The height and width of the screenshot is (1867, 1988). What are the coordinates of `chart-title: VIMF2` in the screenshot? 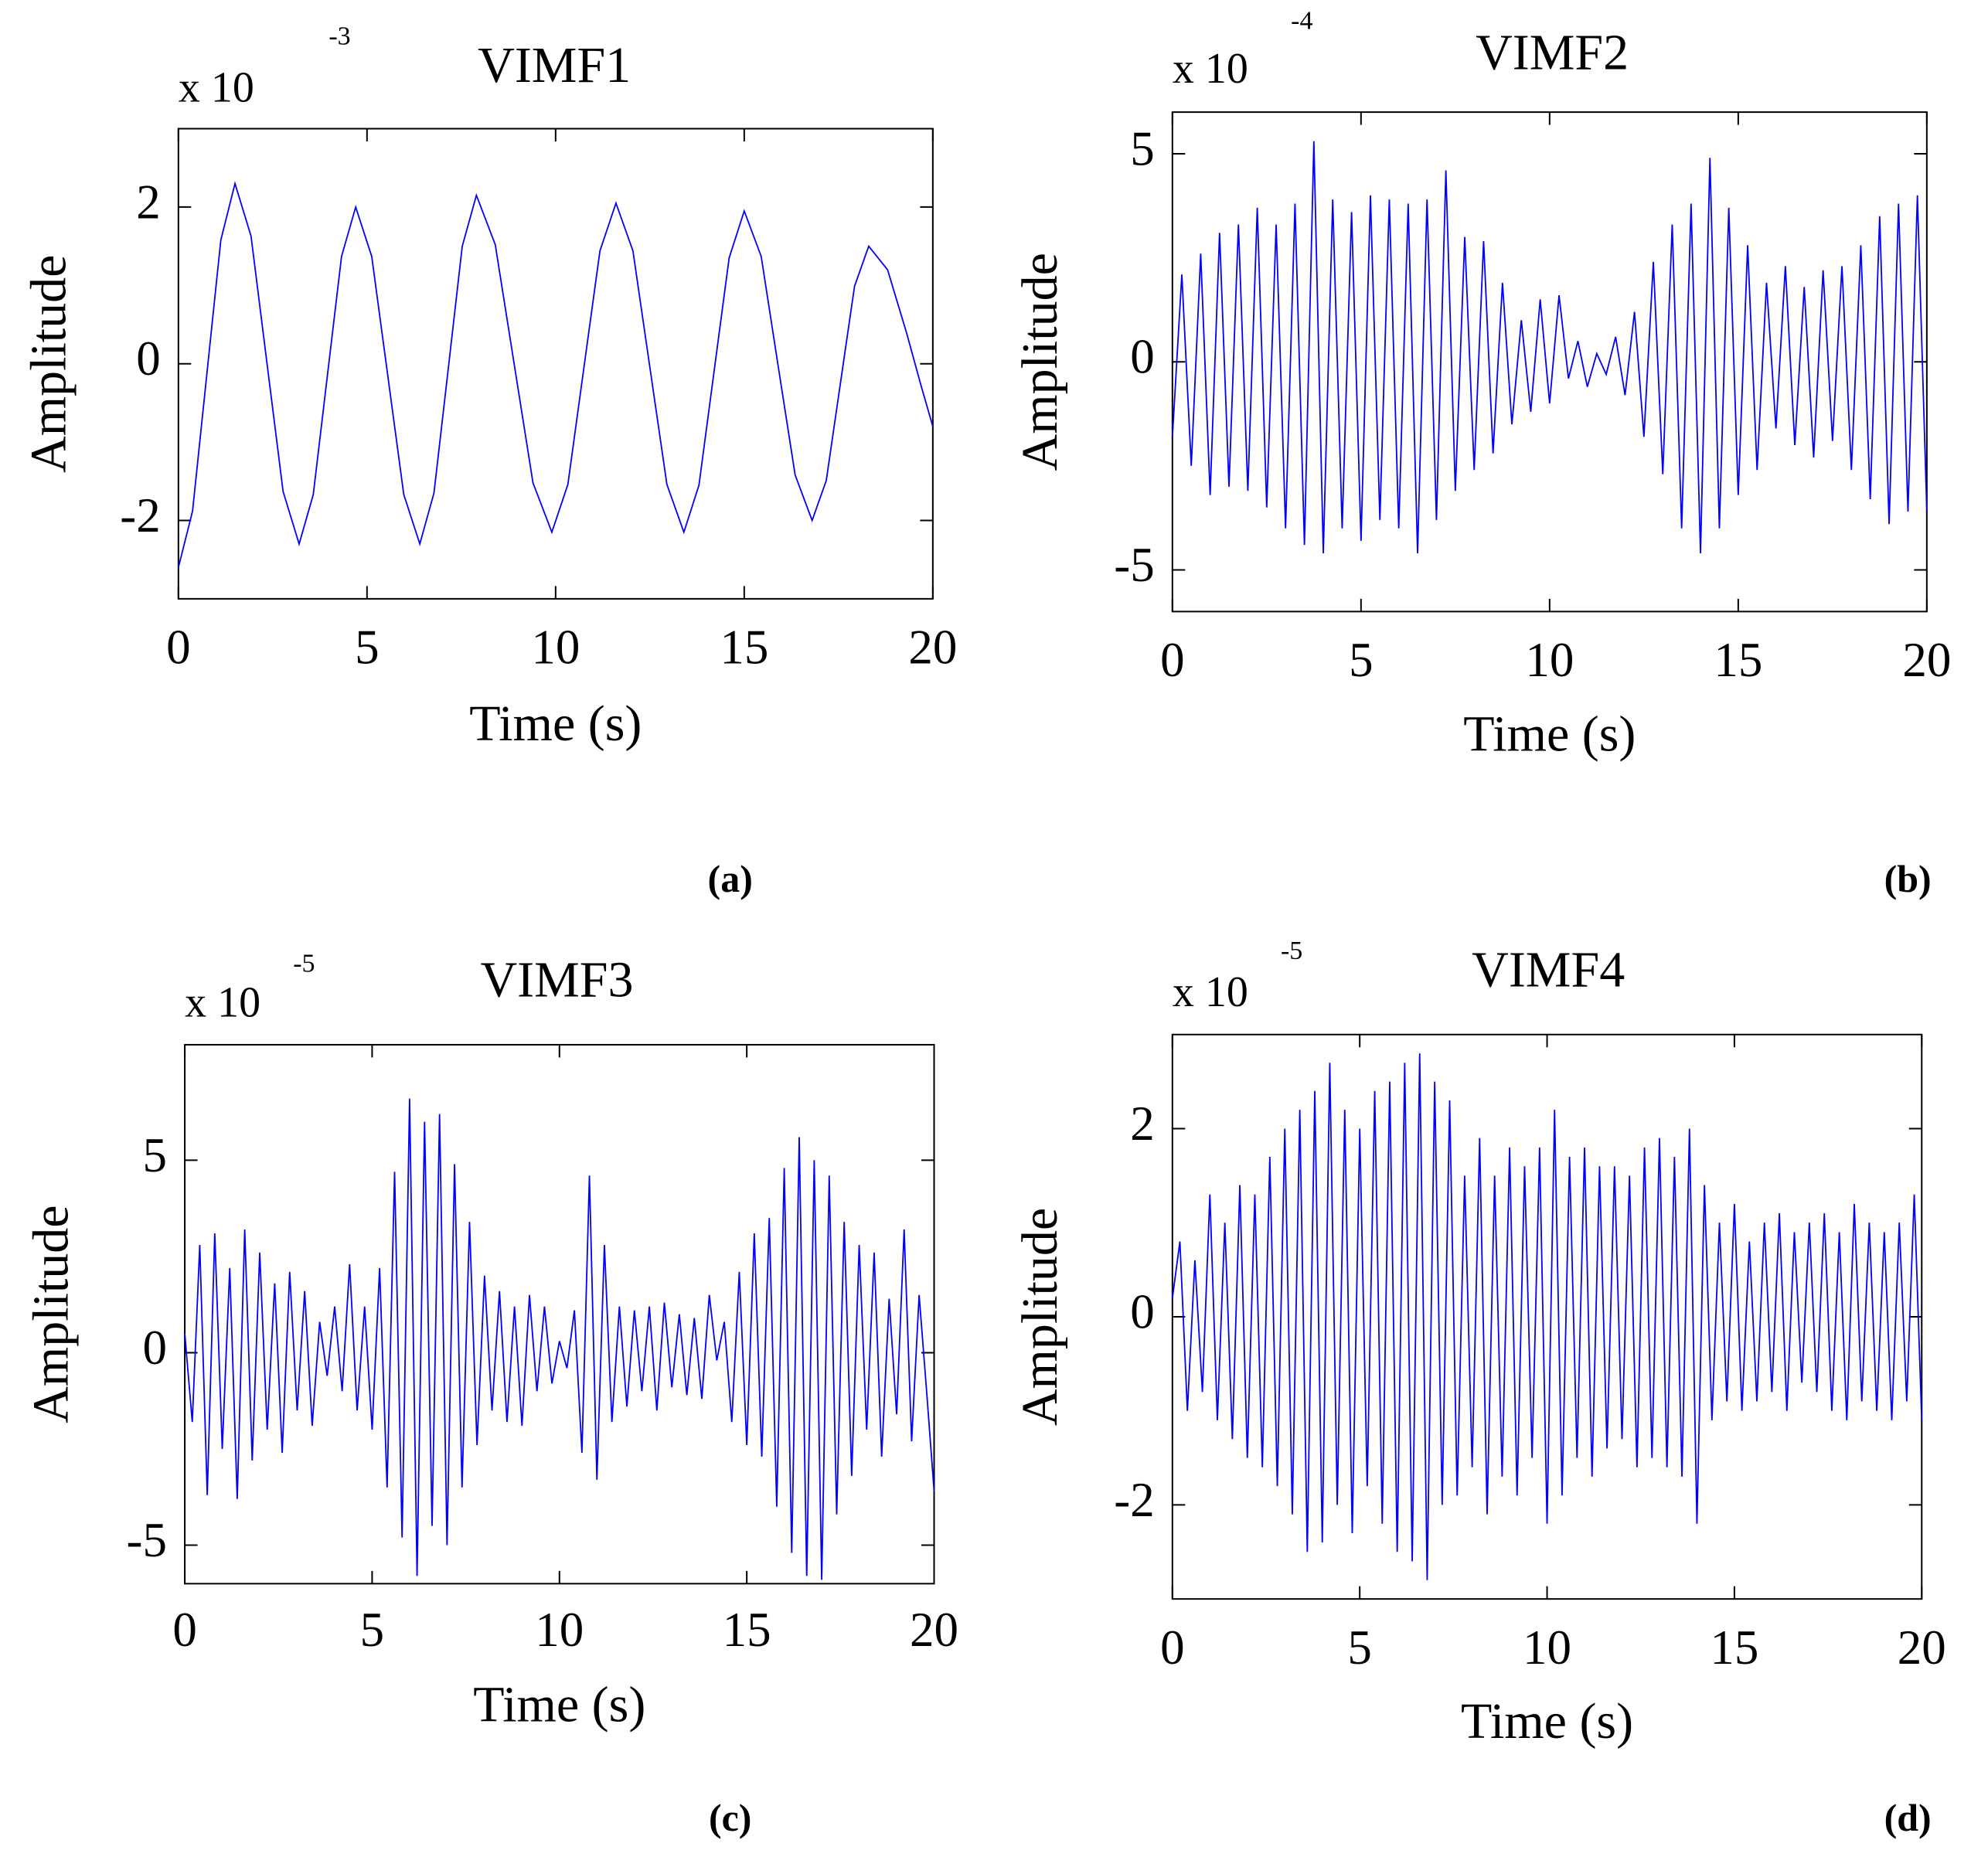 It's located at (1552, 52).